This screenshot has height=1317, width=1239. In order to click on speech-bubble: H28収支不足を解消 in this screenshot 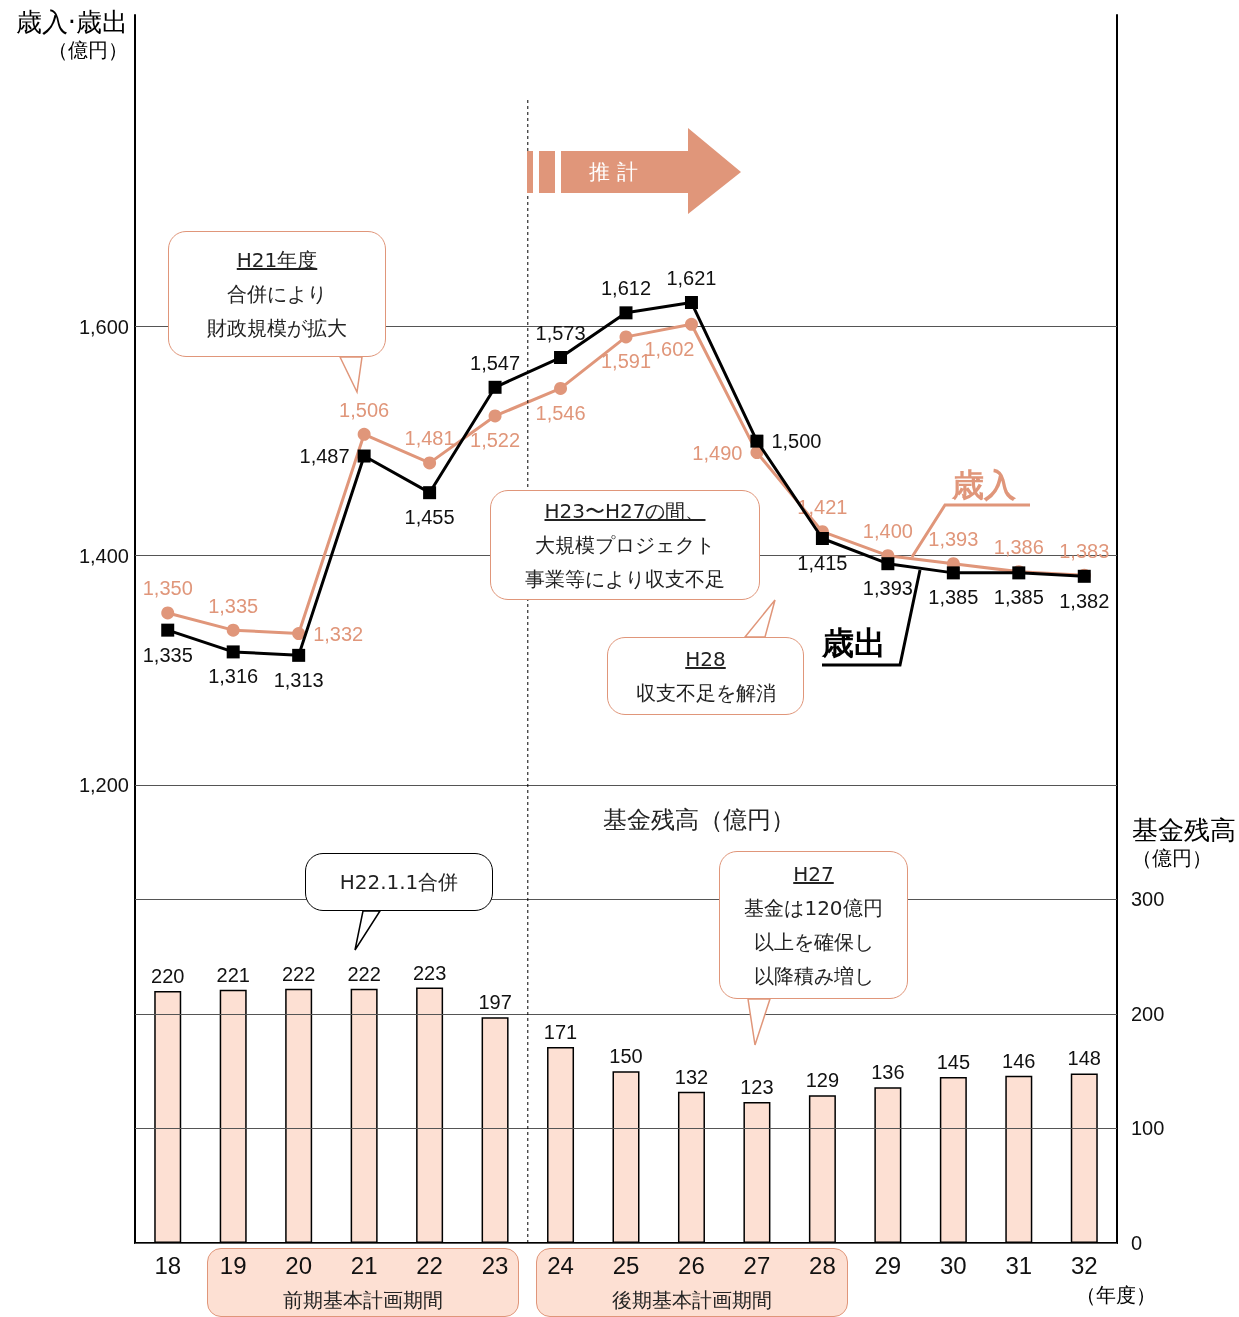, I will do `click(705, 676)`.